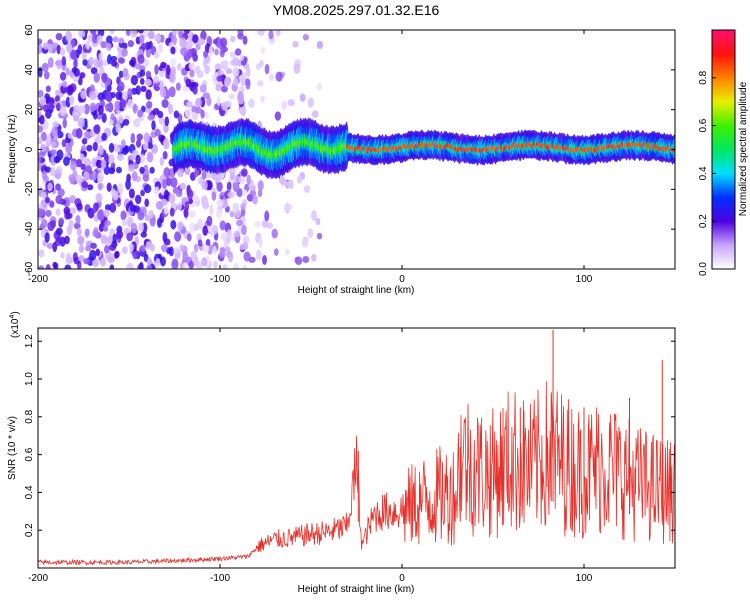 Image resolution: width=750 pixels, height=600 pixels. Describe the element at coordinates (29, 30) in the screenshot. I see `spectrogram-ytick-label: 60` at that location.